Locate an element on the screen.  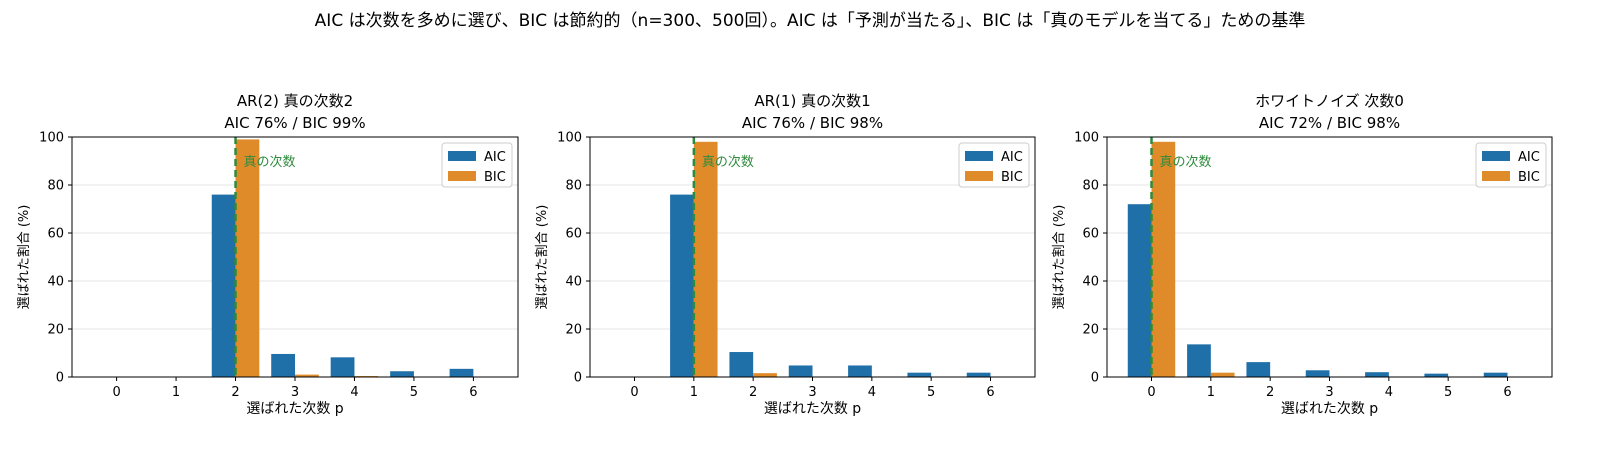
chart-title: AR(1) 真の次数1 is located at coordinates (812, 101).